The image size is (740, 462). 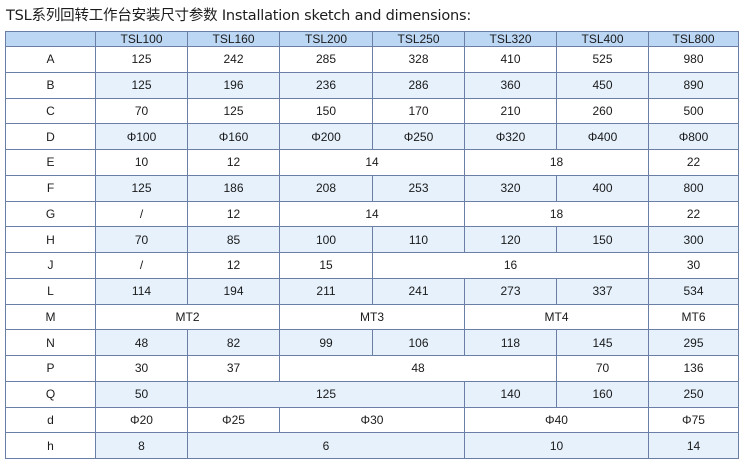 I want to click on table-row: J/12 15 16 30, so click(x=372, y=265).